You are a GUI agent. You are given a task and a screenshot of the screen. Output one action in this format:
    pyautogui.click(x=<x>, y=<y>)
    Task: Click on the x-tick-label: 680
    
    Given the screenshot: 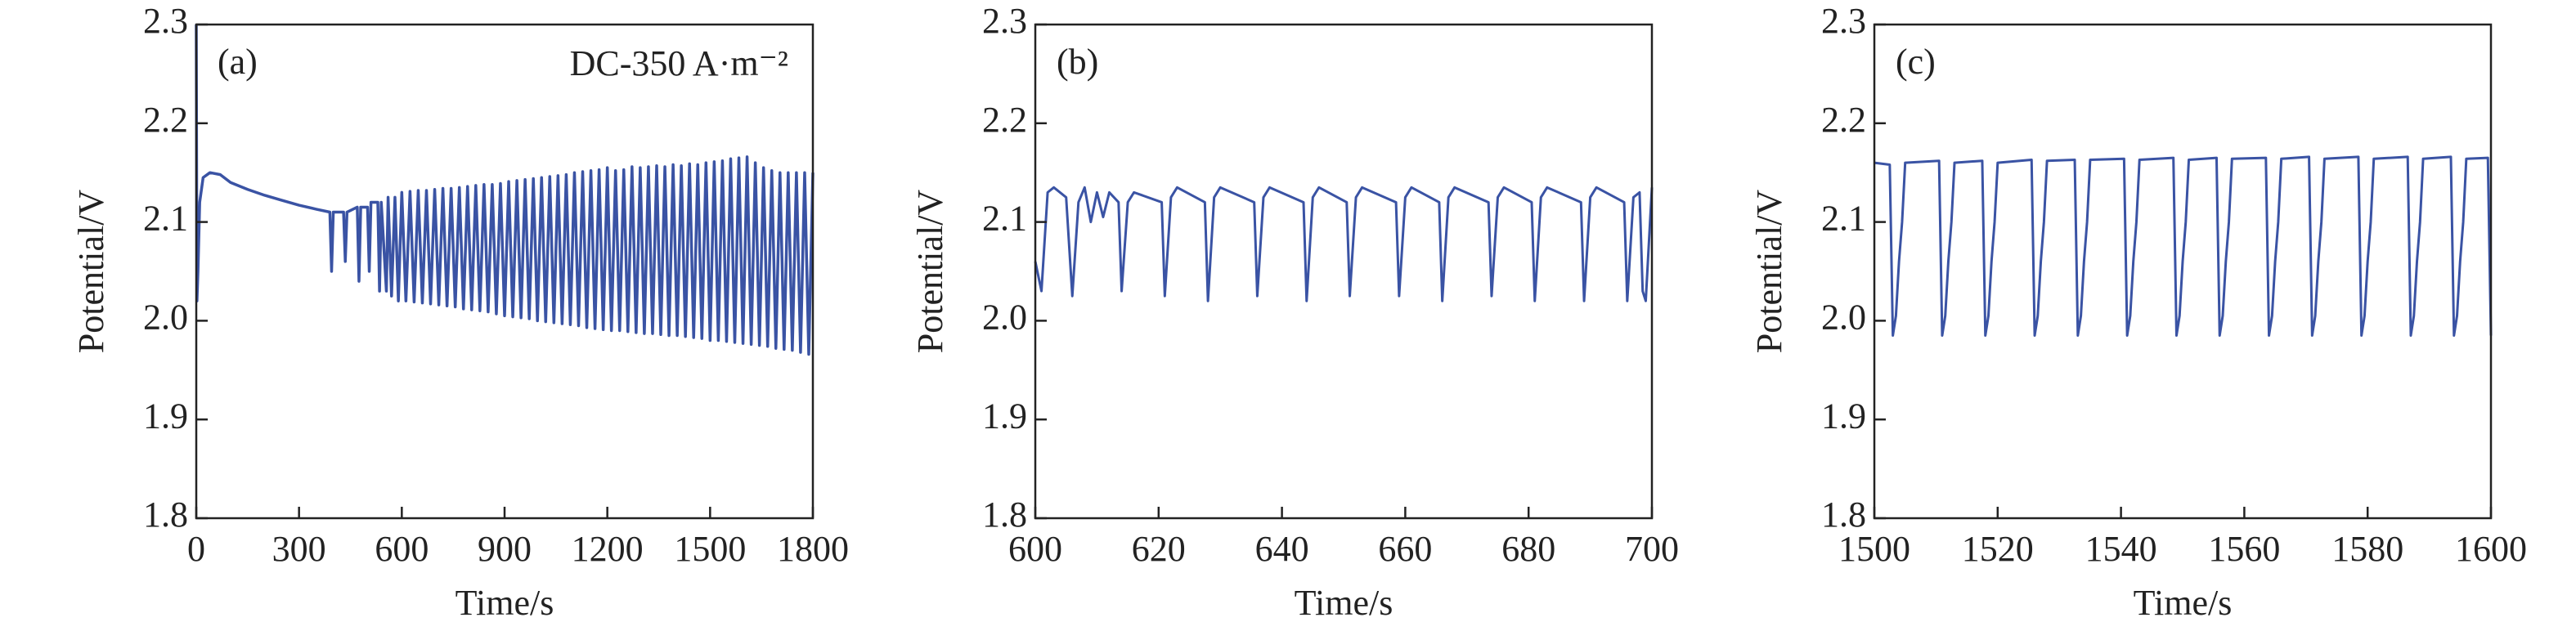 What is the action you would take?
    pyautogui.click(x=1528, y=549)
    